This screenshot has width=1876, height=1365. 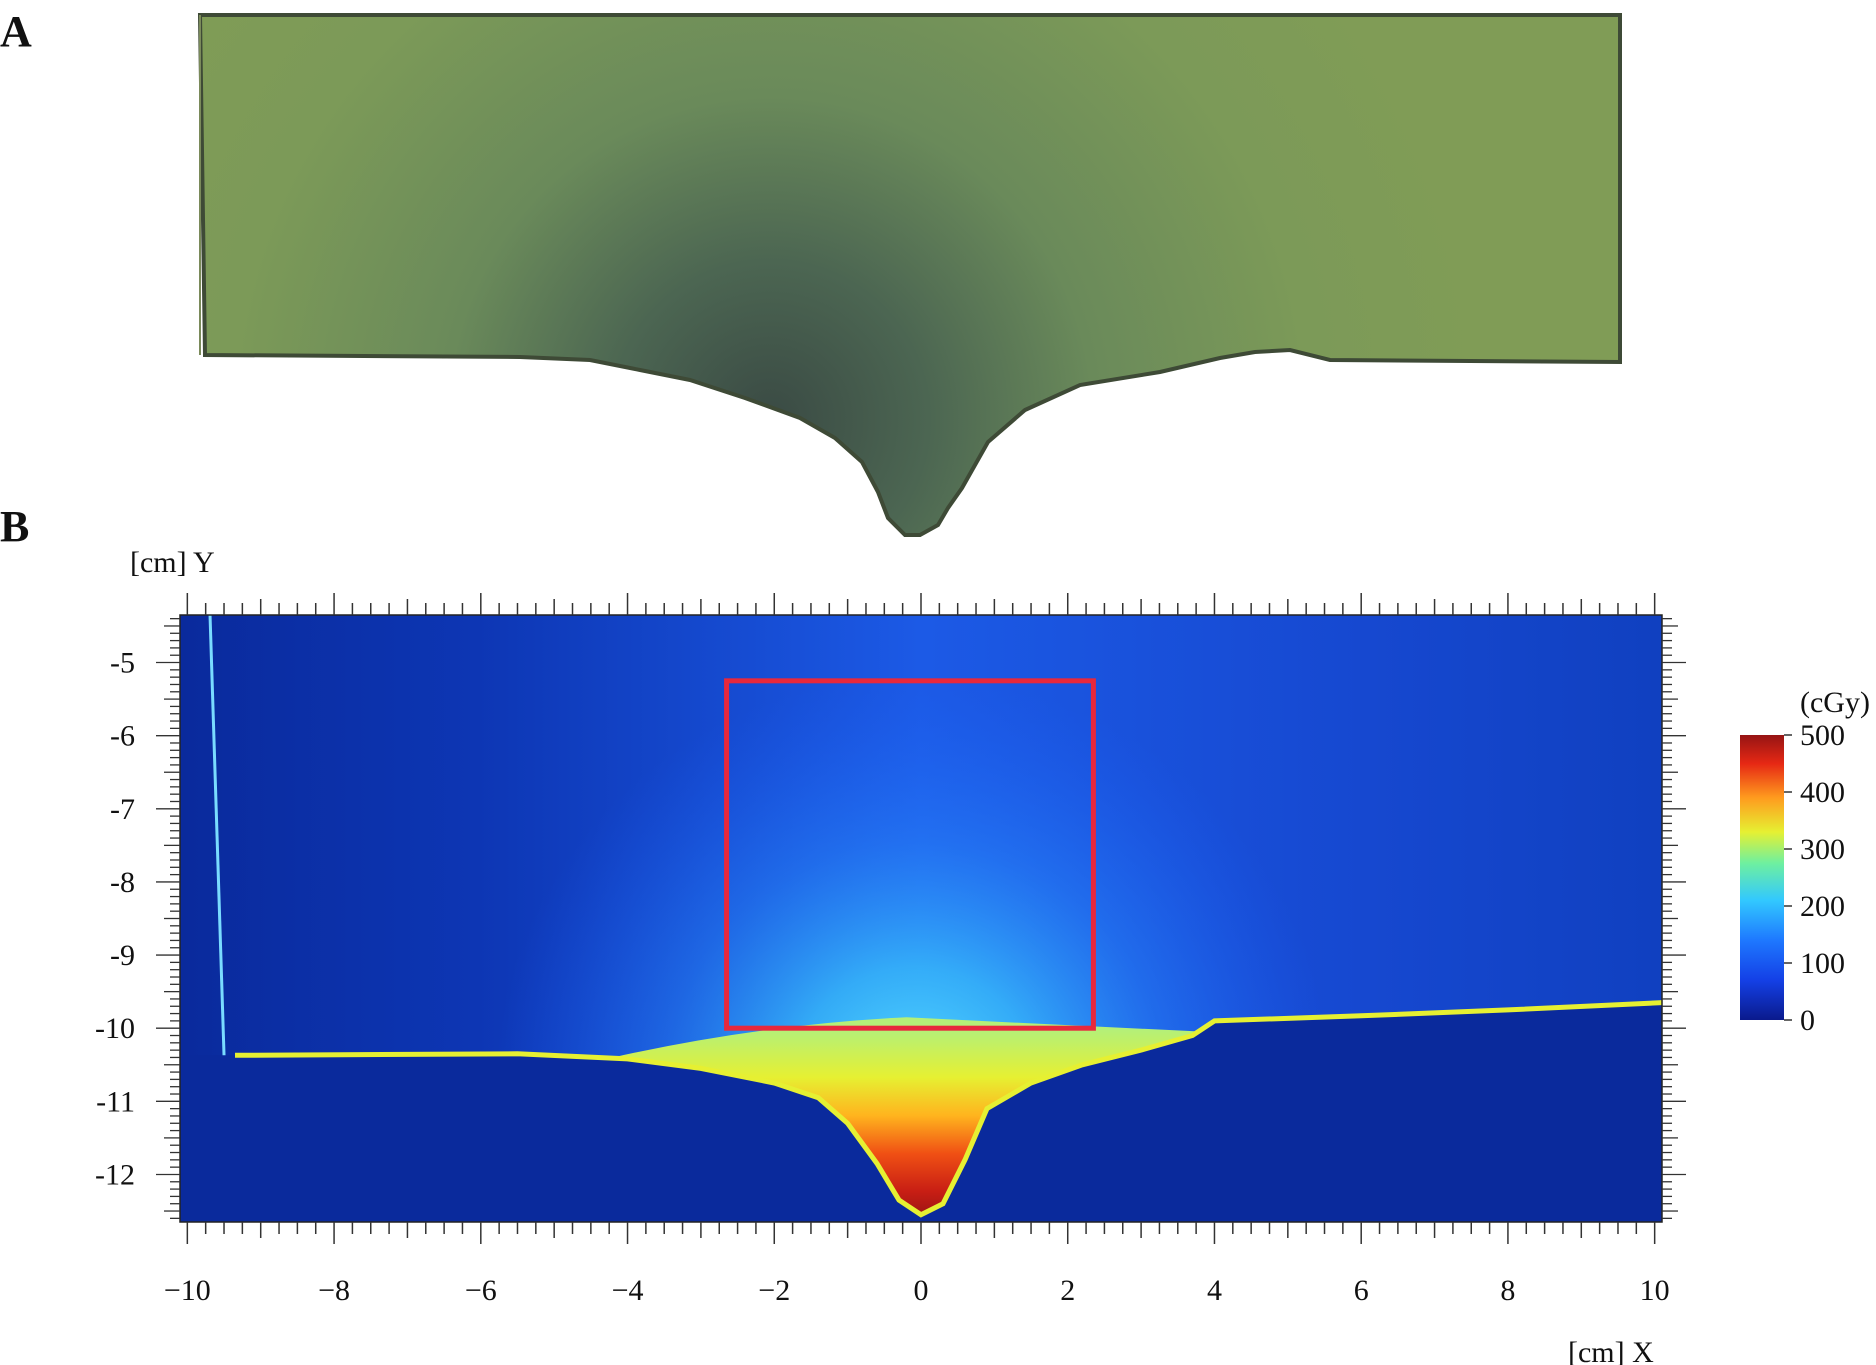 I want to click on surface-dose-line, so click(x=948, y=1109).